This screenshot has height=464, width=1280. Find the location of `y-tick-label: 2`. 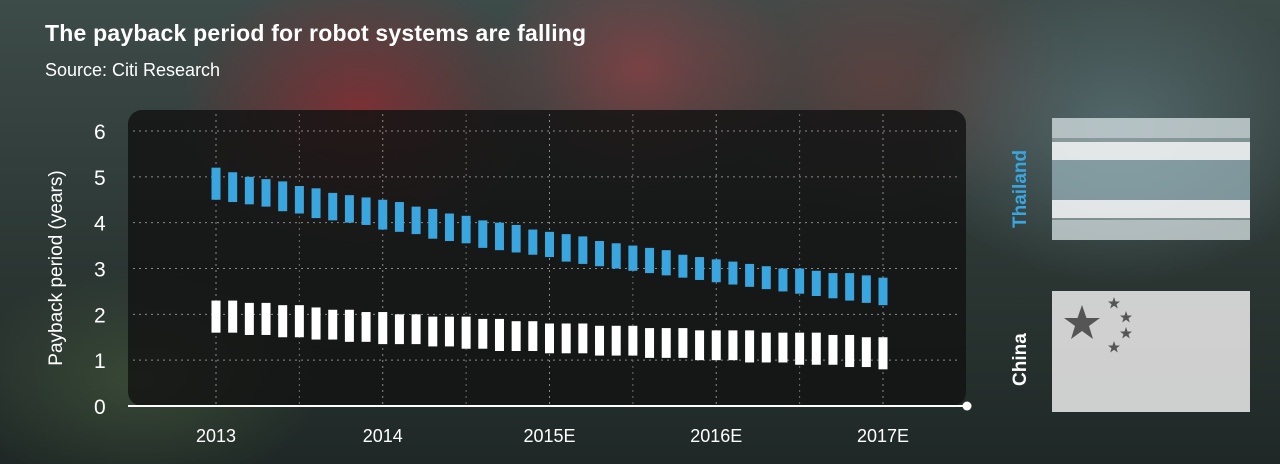

y-tick-label: 2 is located at coordinates (100, 315).